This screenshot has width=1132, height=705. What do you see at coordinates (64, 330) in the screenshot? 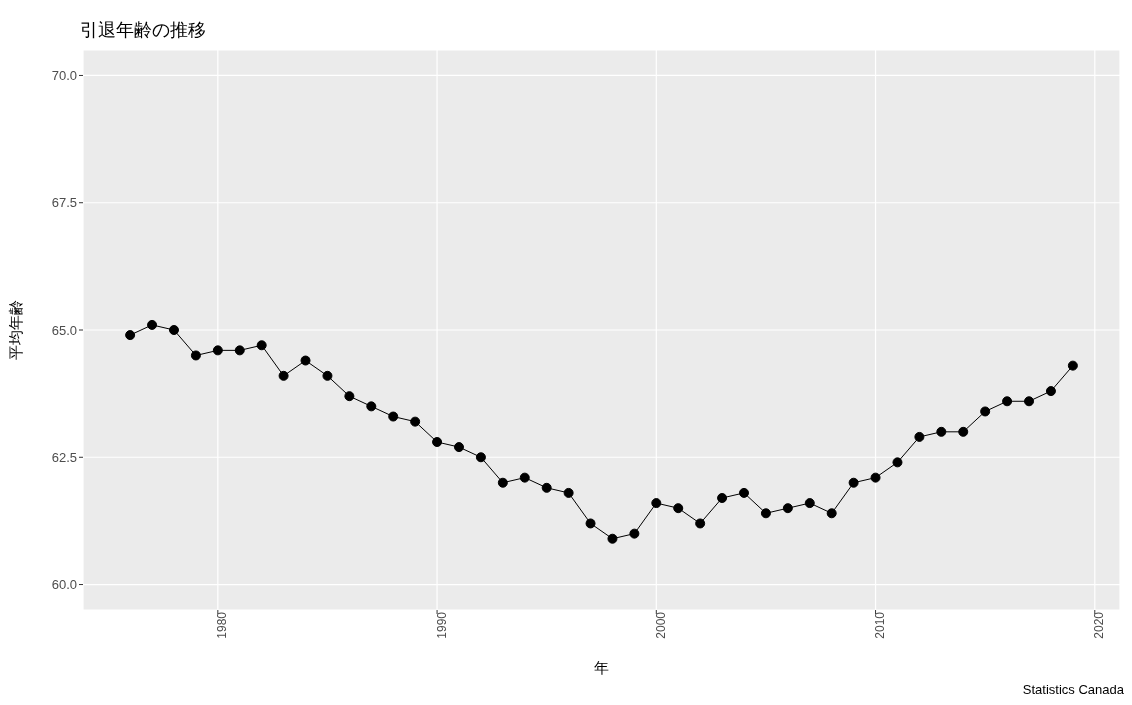
I see `y-tick-label: 65.0` at bounding box center [64, 330].